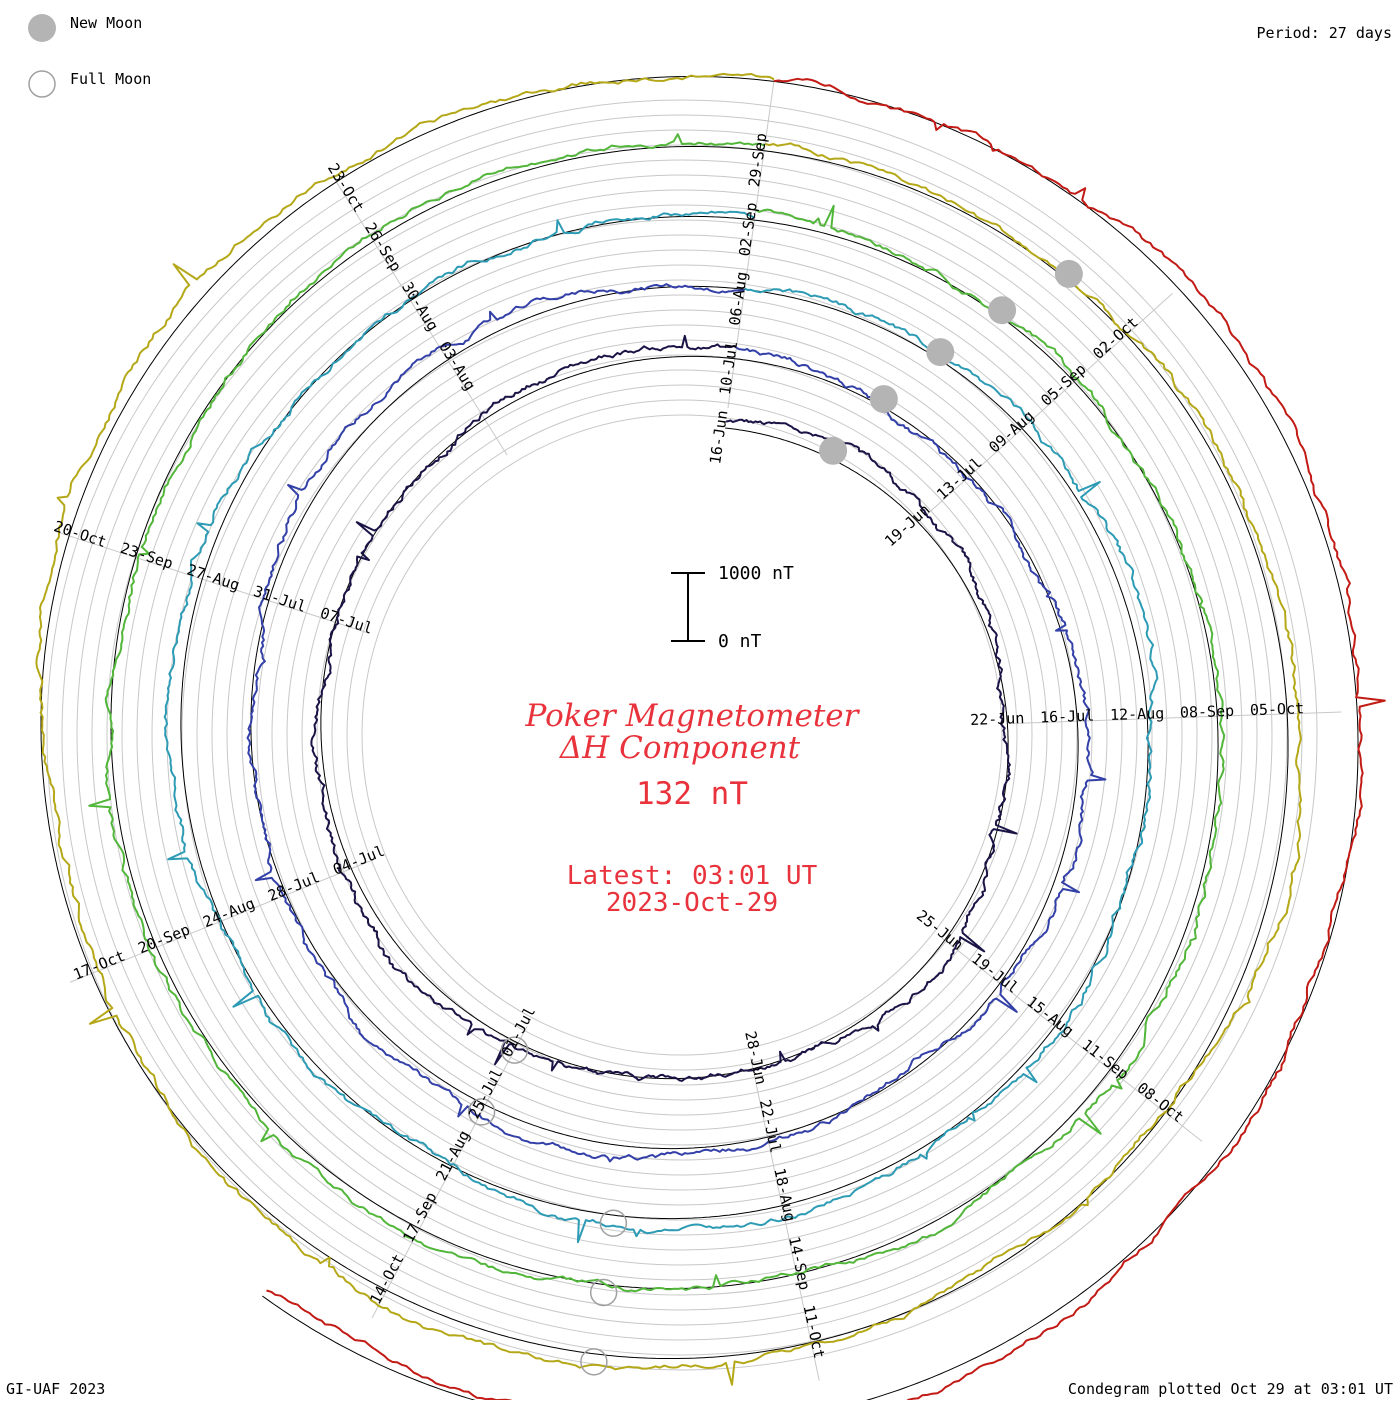  What do you see at coordinates (693, 716) in the screenshot?
I see `chart-title: Poker Magnetometer` at bounding box center [693, 716].